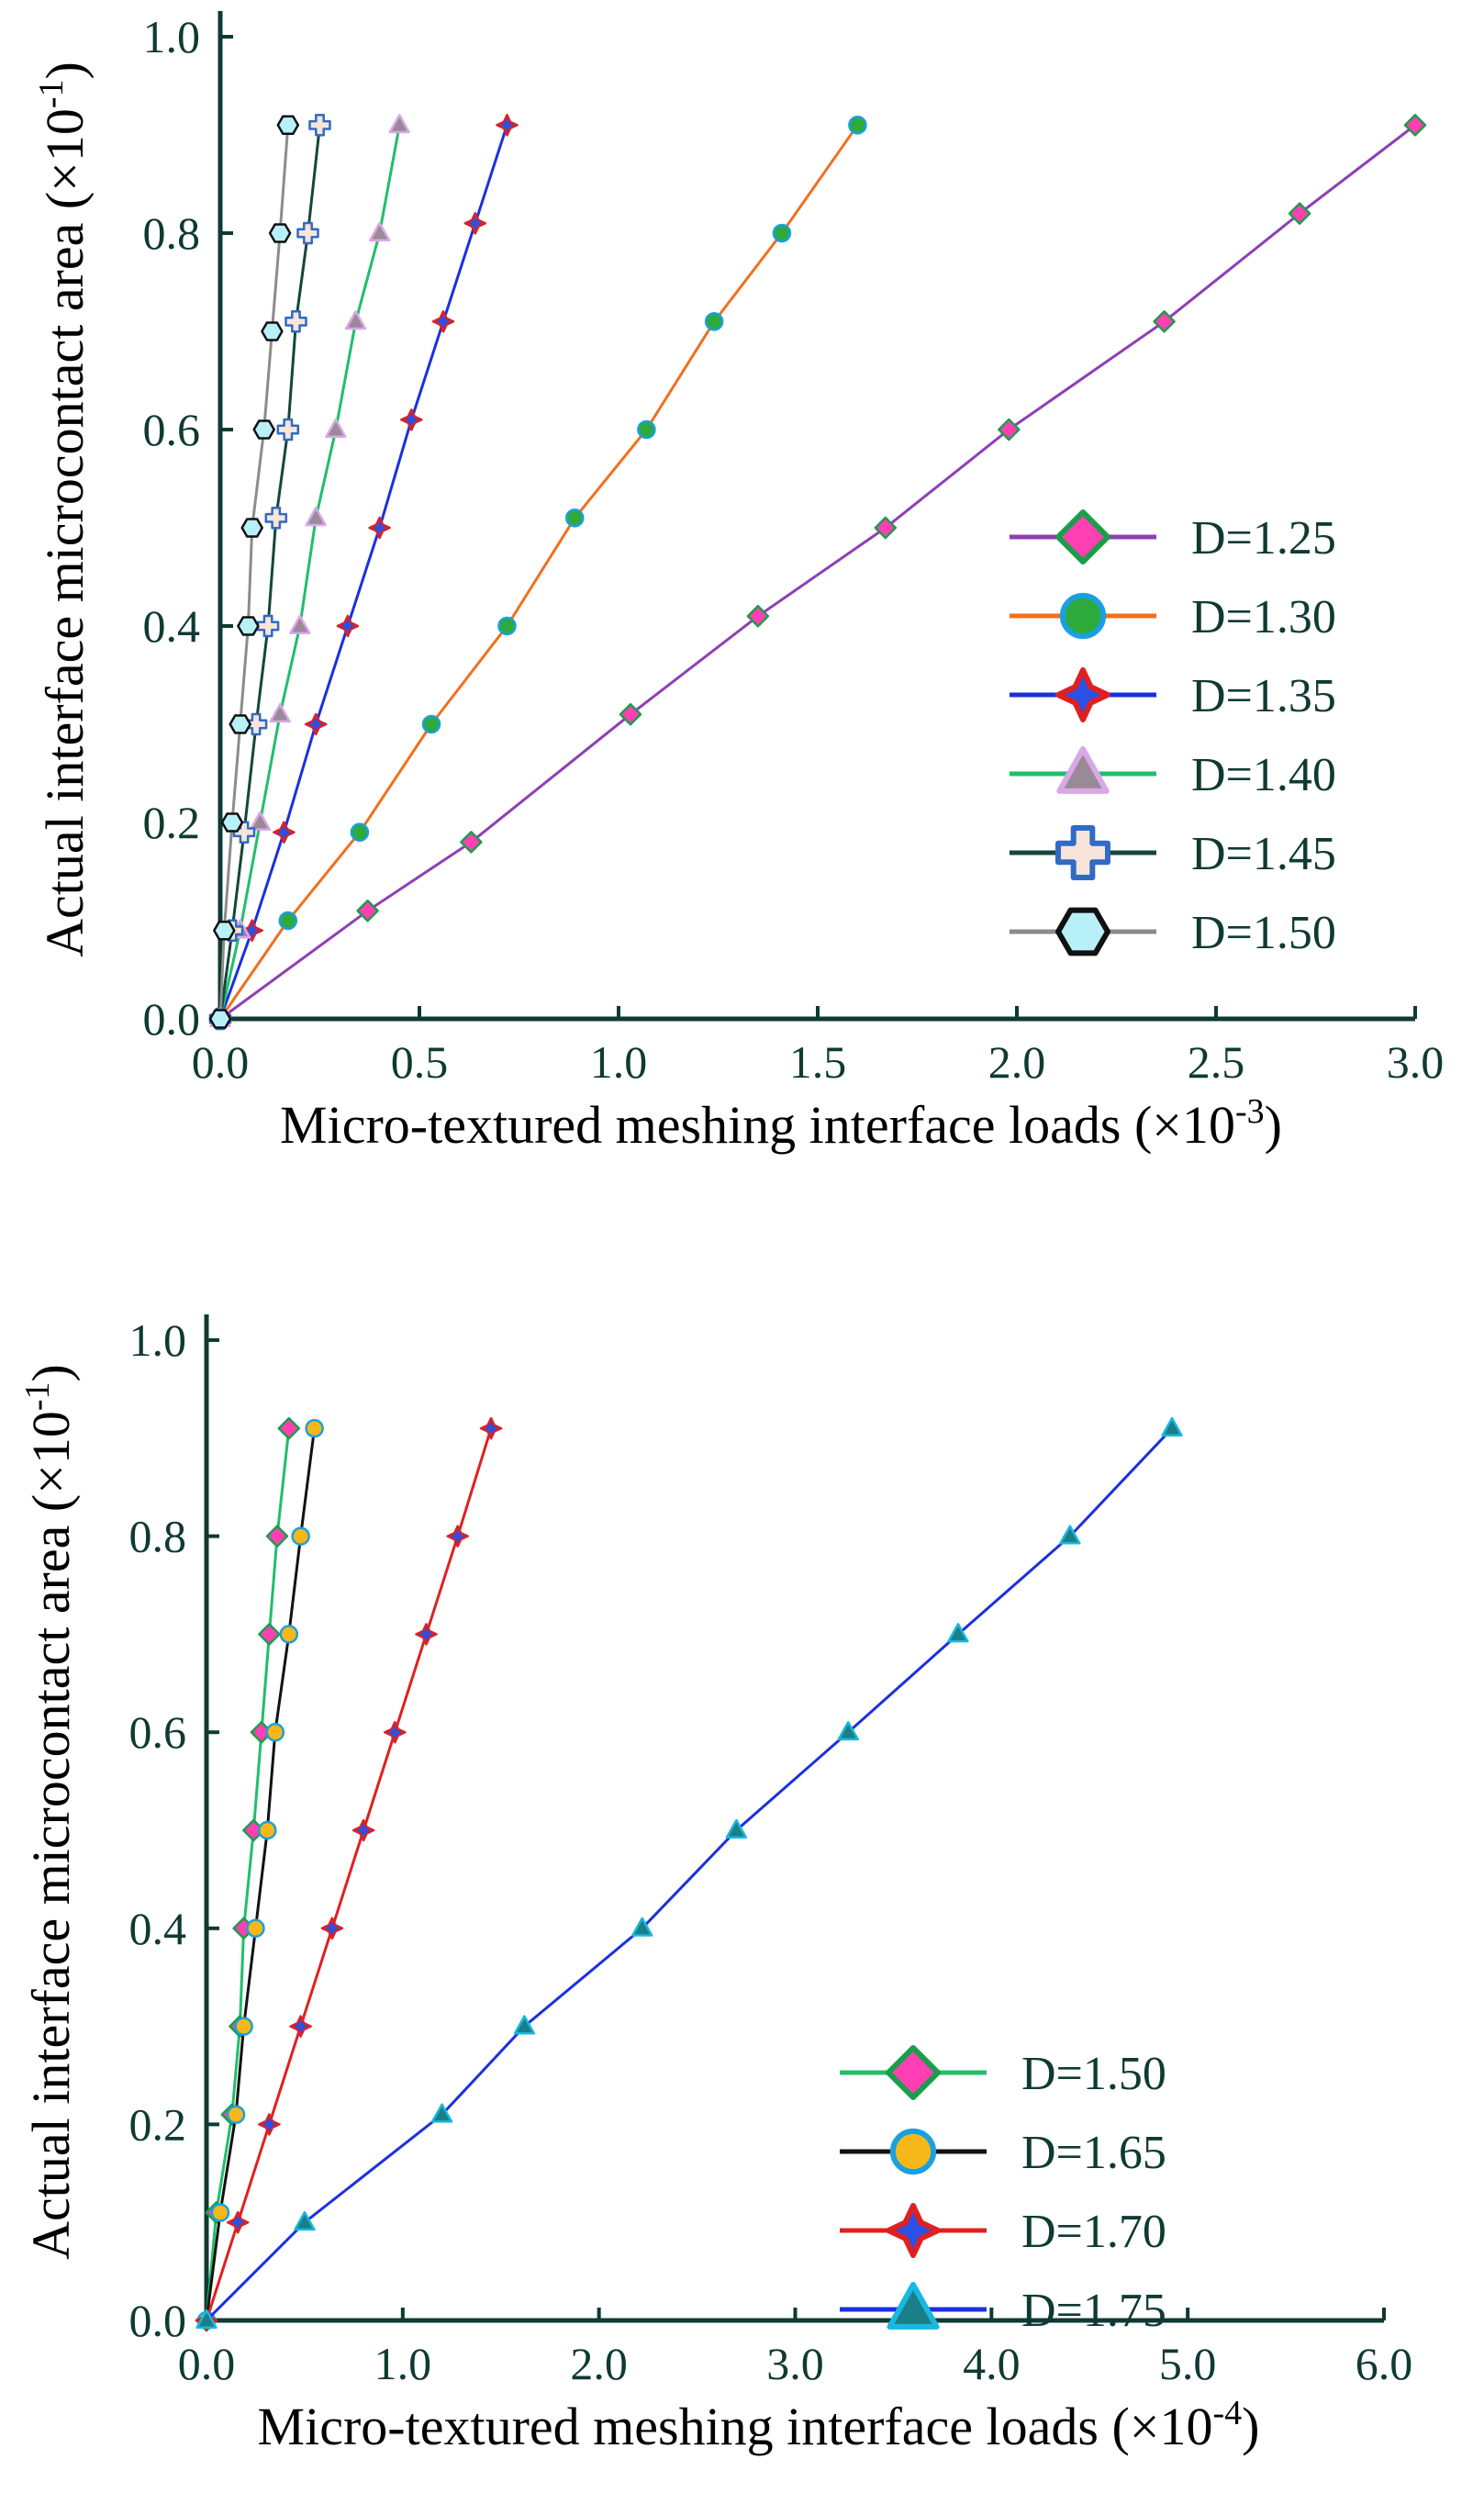 The image size is (1484, 2493). What do you see at coordinates (1082, 931) in the screenshot?
I see `legend-marker-hexagon-icon` at bounding box center [1082, 931].